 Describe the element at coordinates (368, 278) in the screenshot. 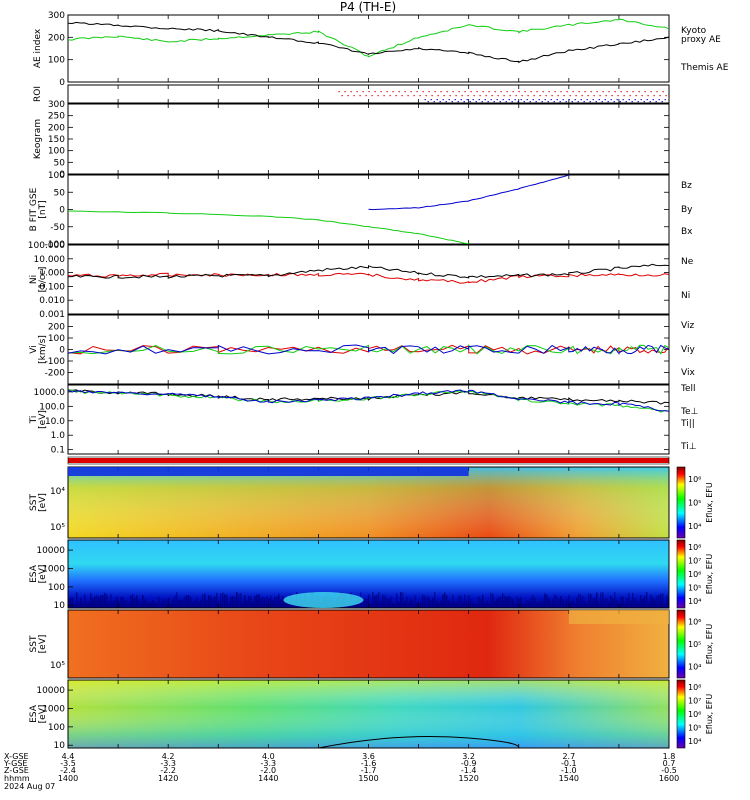

I see `series-line-red` at that location.